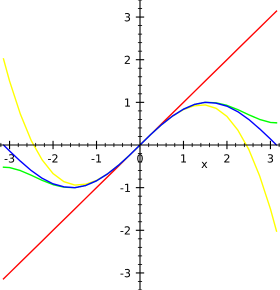 This screenshot has height=290, width=280. I want to click on x-tick-label: 1, so click(183, 158).